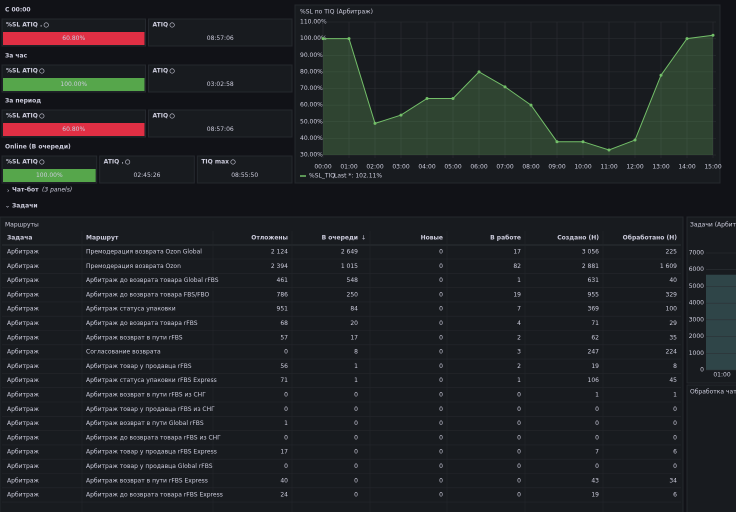 This screenshot has width=736, height=512. I want to click on section-label: За час, so click(16, 56).